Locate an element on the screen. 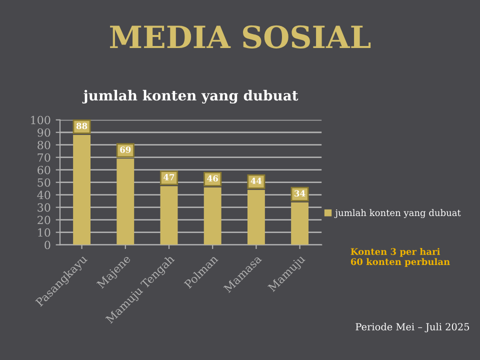  text: Konten 3 per hari 60 konten perbulan is located at coordinates (400, 257).